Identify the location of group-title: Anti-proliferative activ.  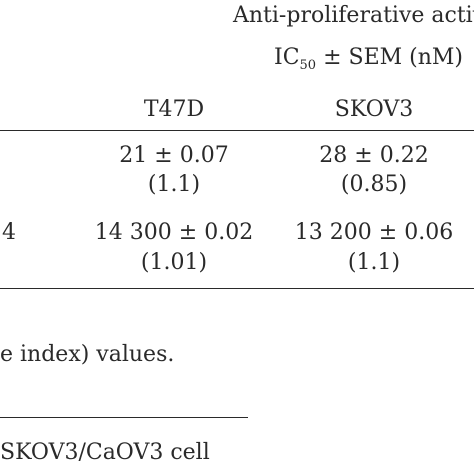
(353, 15).